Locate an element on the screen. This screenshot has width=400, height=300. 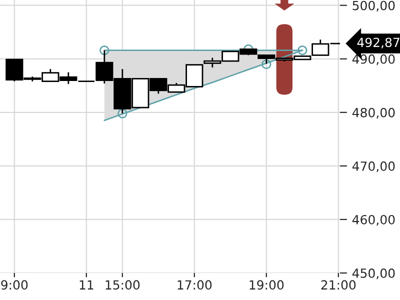
y-tick-label: 490,00 is located at coordinates (373, 60).